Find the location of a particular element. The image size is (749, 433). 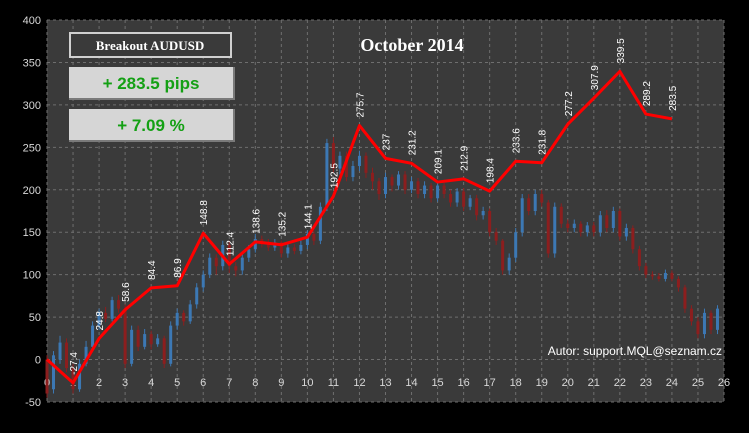

y-tick-label: 350 is located at coordinates (32, 63).